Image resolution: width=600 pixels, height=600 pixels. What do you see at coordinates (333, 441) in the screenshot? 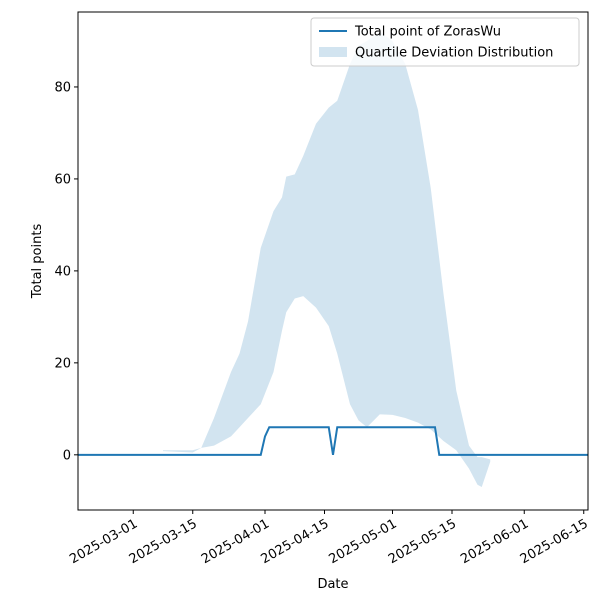
I see `data-line` at bounding box center [333, 441].